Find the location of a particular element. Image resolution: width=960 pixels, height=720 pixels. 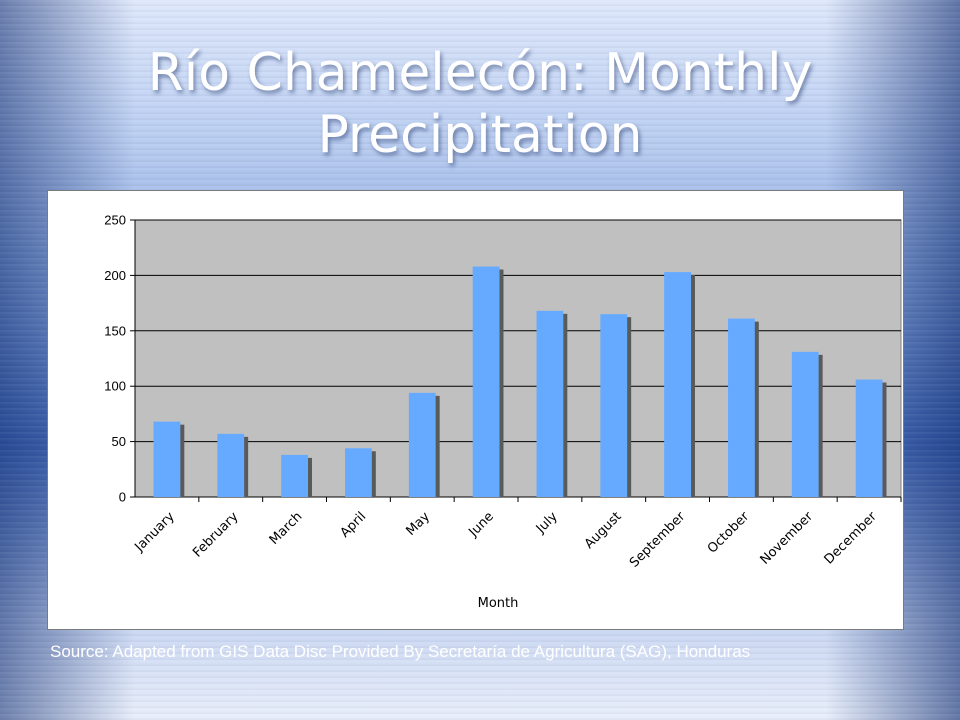

x-axis-title: Month is located at coordinates (498, 603).